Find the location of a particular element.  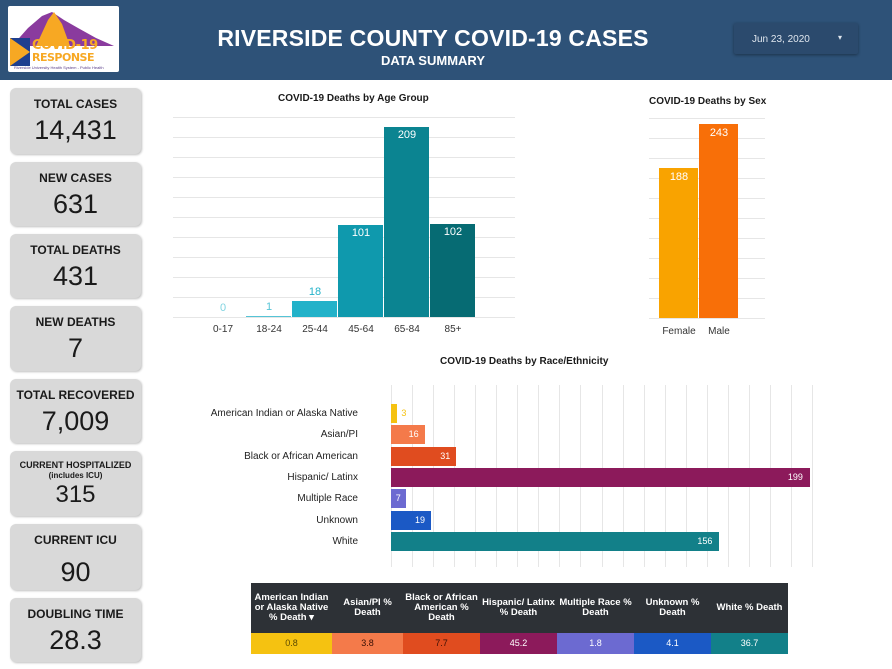

table-header-label: Hispanic/ Latinx % Death is located at coordinates (518, 607).